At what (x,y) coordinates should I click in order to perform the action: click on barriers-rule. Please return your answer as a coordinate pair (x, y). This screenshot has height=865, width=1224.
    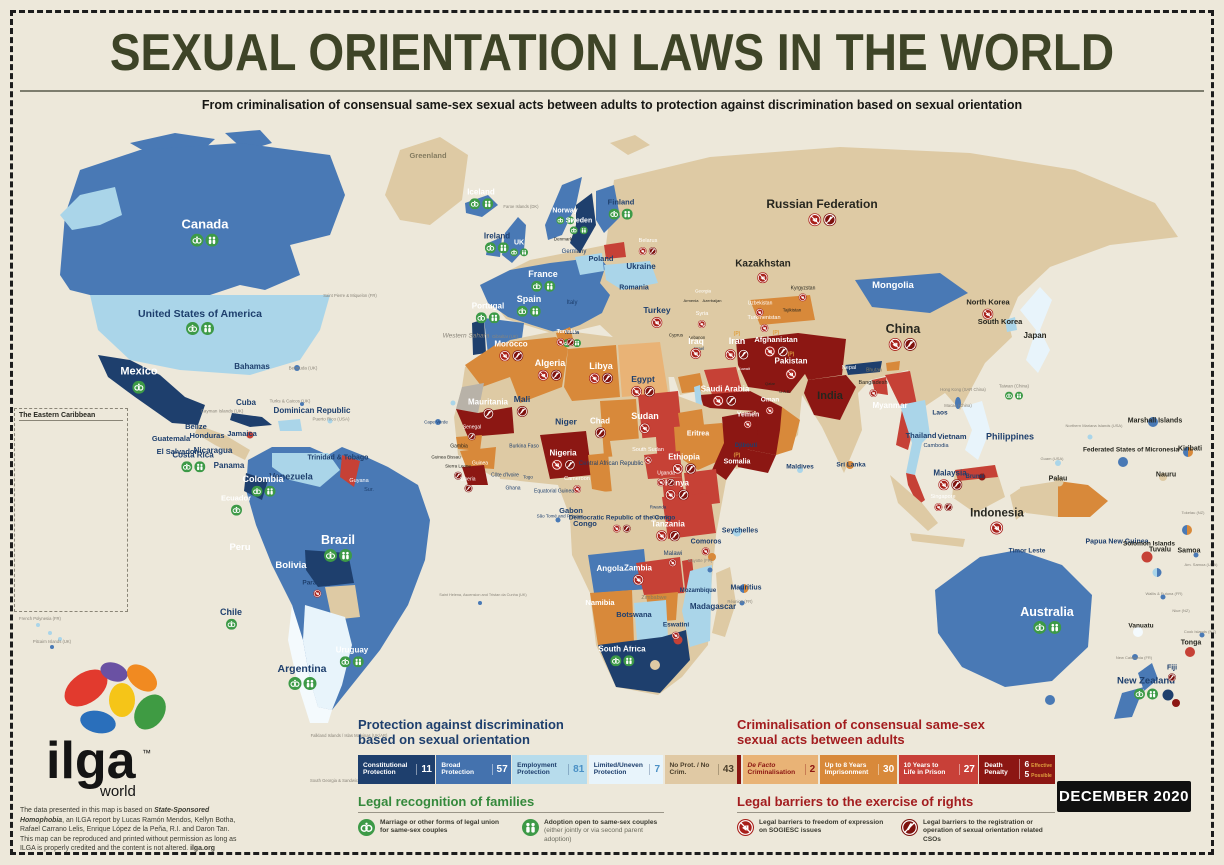
    Looking at the image, I should click on (896, 812).